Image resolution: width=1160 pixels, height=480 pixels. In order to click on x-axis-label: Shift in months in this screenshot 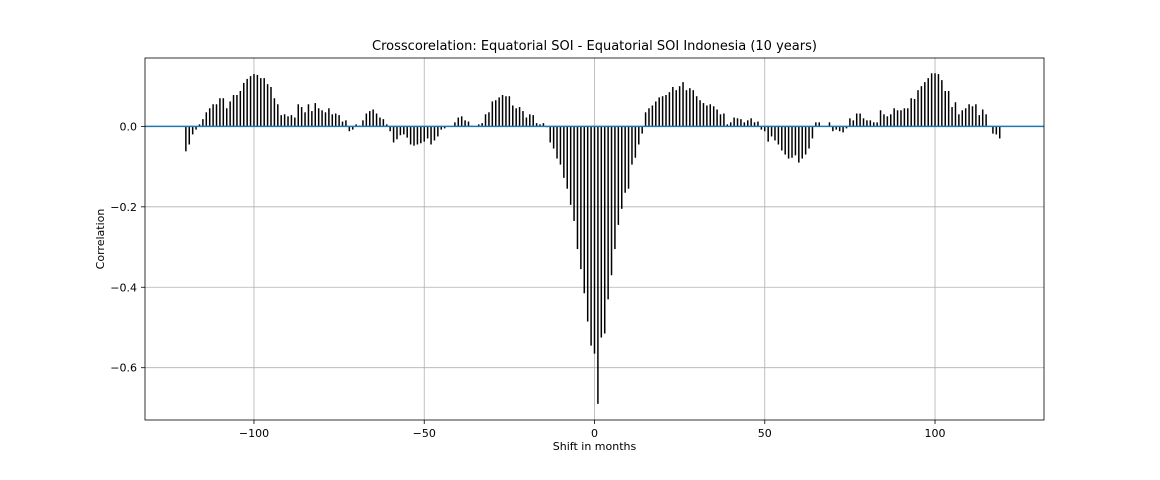, I will do `click(595, 446)`.